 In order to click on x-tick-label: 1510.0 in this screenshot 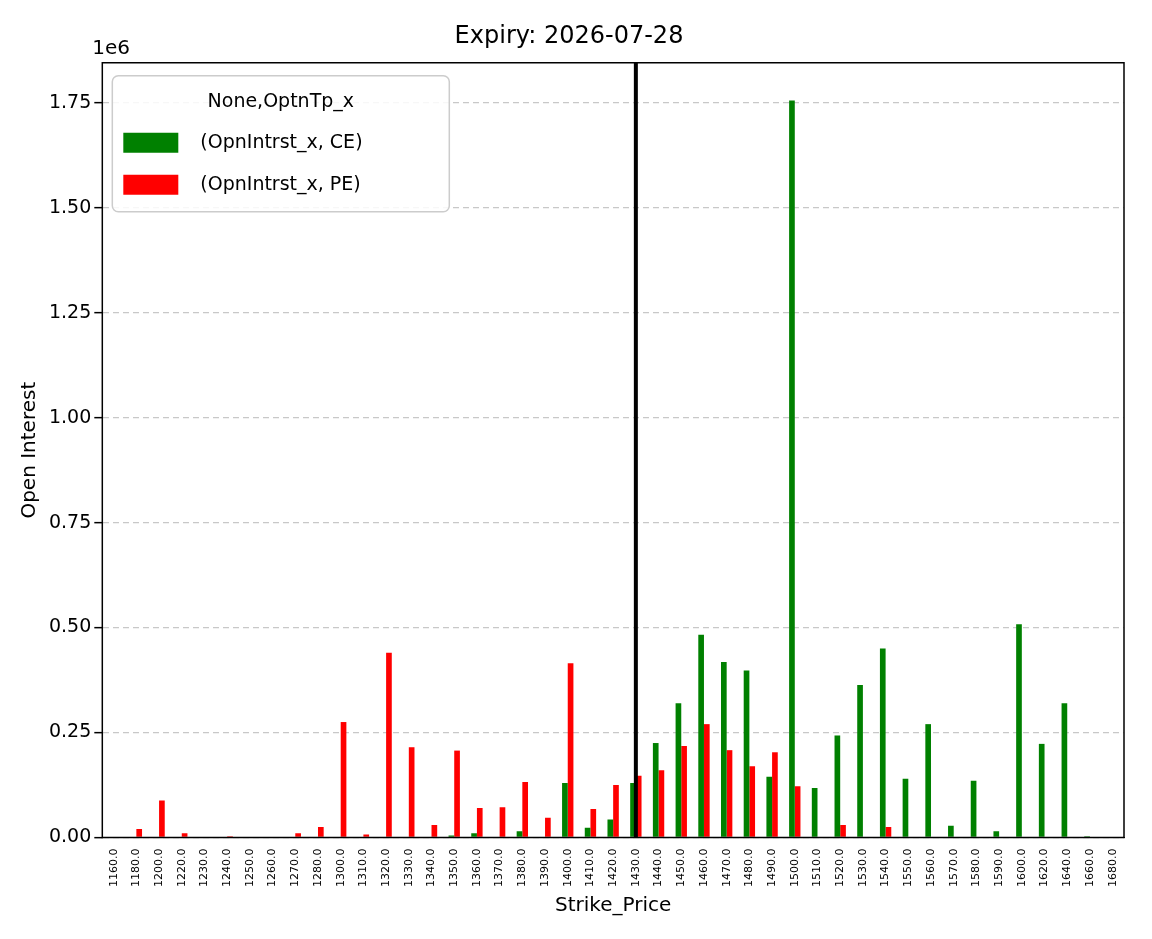, I will do `click(817, 868)`.